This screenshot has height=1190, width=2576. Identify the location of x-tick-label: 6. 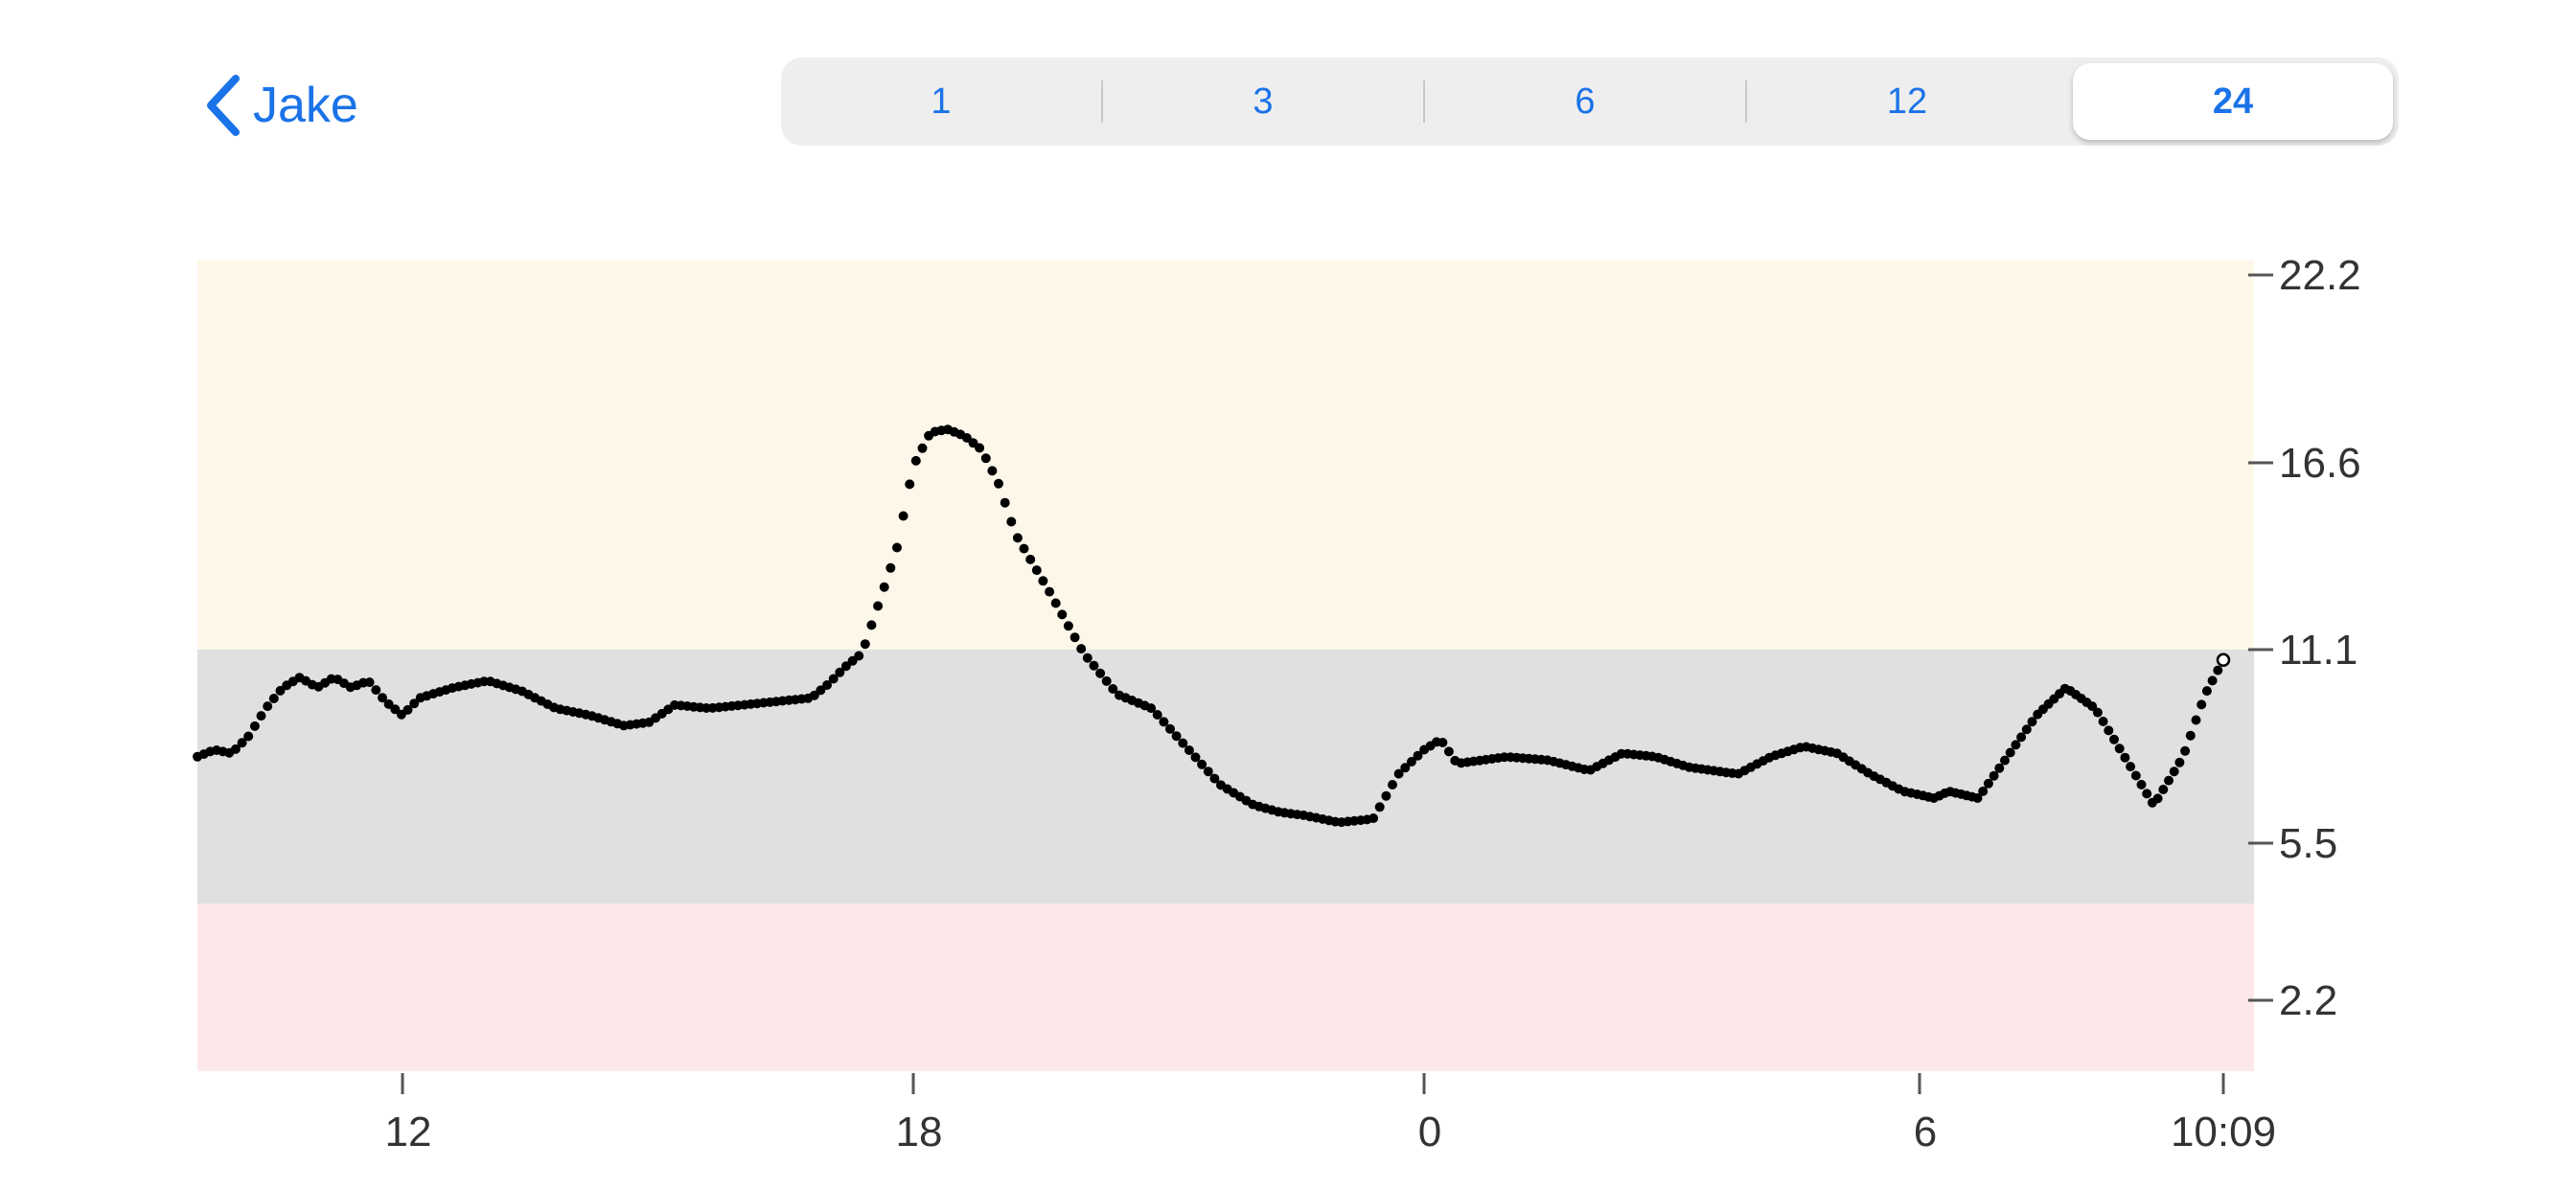
(1925, 1133).